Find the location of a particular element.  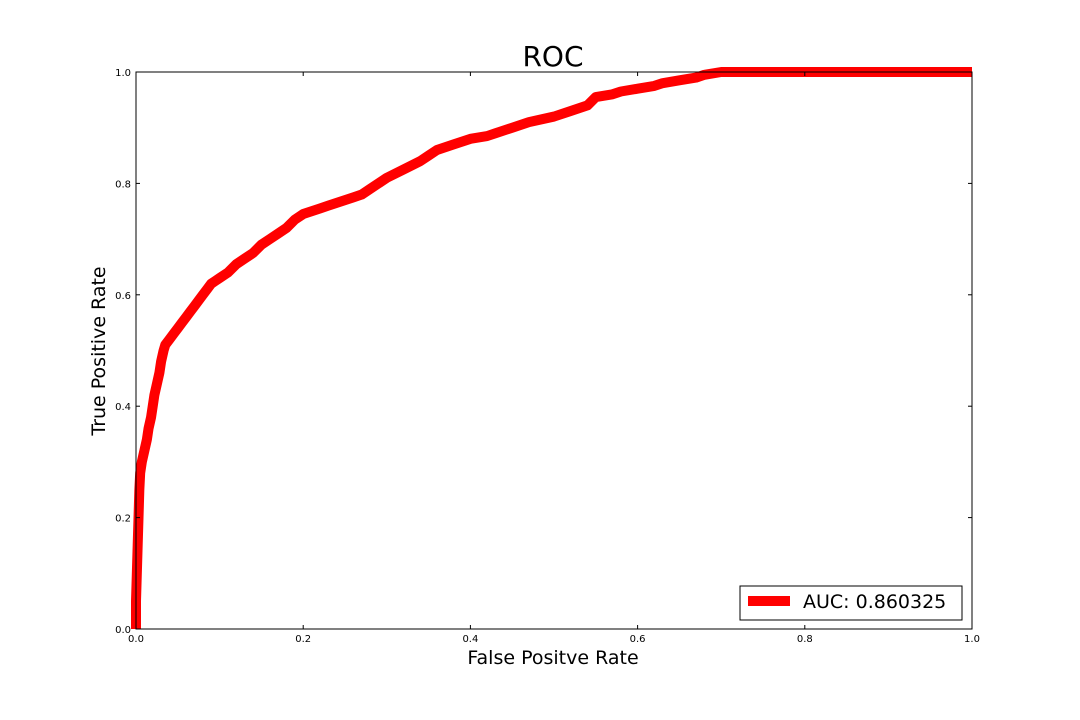

x-tick-label: 0.4 is located at coordinates (470, 639).